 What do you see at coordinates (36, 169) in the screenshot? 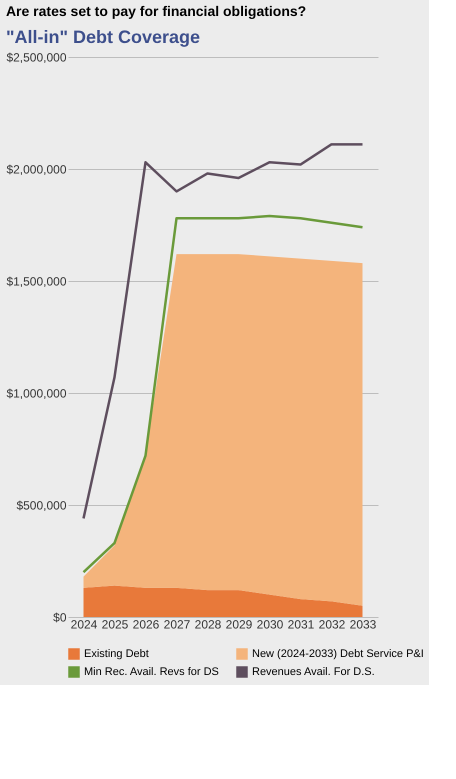
I see `y-tick-label: $2,000,000` at bounding box center [36, 169].